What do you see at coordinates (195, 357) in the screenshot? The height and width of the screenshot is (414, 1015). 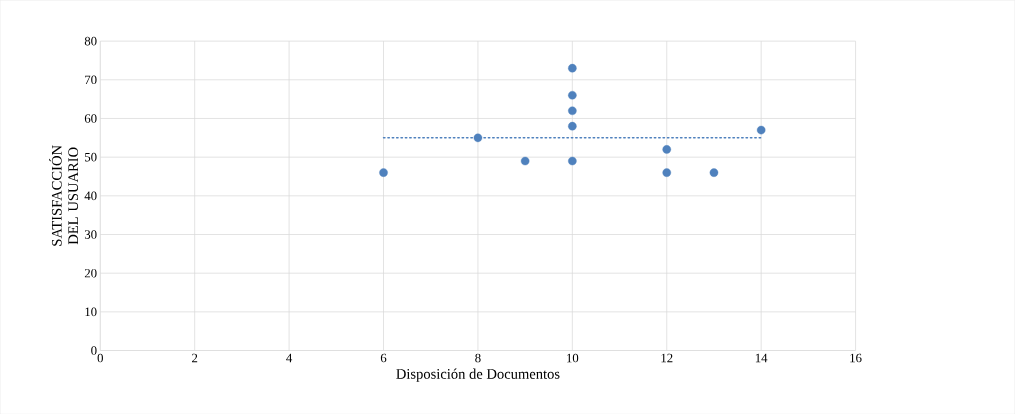 I see `x-tick-label: 2` at bounding box center [195, 357].